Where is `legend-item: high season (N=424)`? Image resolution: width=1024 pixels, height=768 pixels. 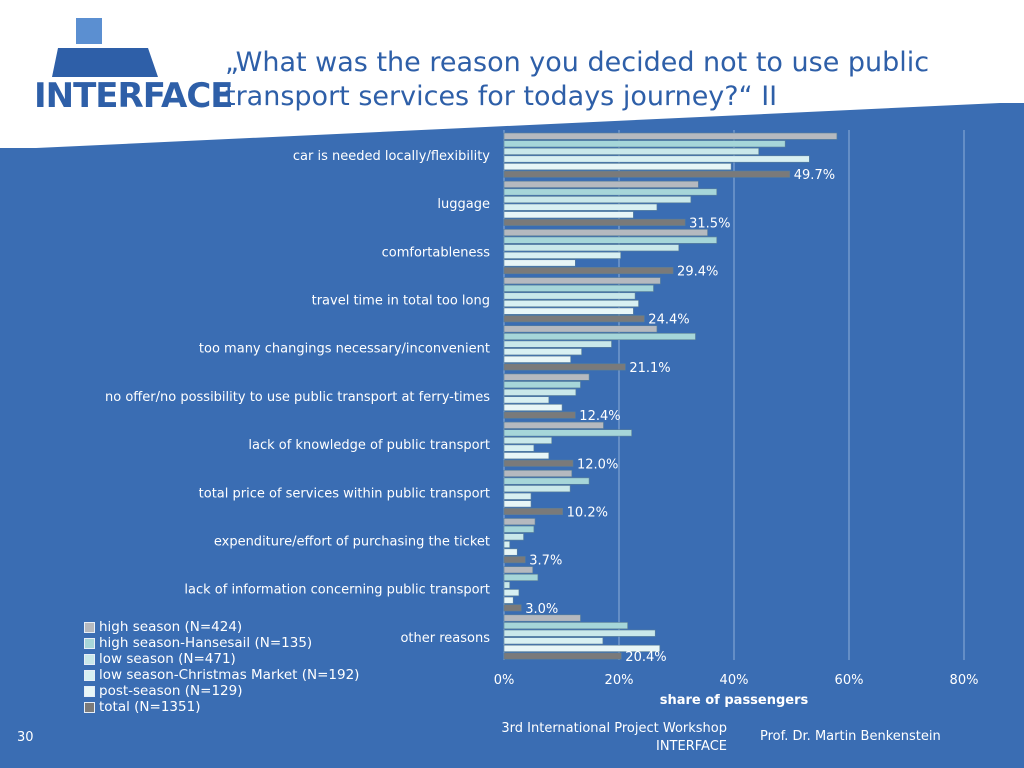
legend-item: high season (N=424) is located at coordinates (221, 627).